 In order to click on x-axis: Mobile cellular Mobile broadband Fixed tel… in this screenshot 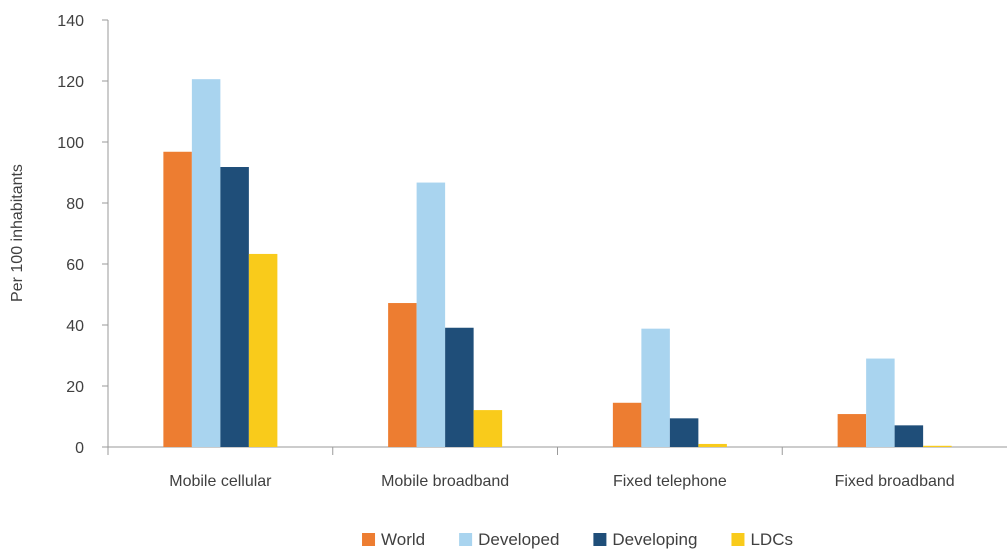, I will do `click(557, 468)`.